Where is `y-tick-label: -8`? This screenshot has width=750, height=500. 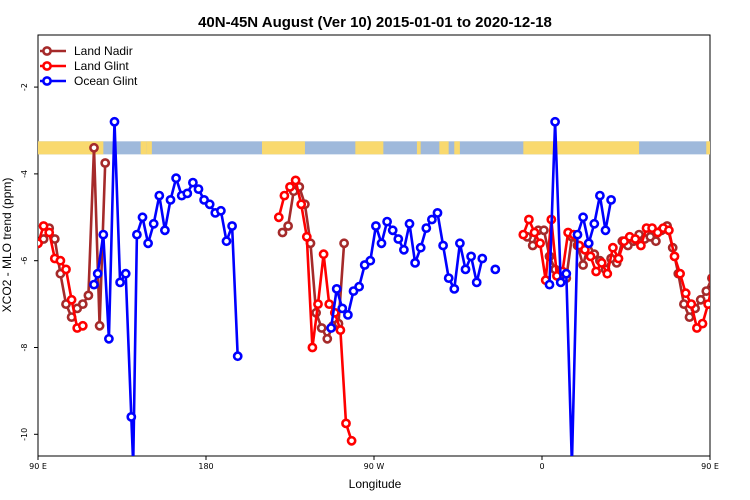
y-tick-label: -8 is located at coordinates (24, 348).